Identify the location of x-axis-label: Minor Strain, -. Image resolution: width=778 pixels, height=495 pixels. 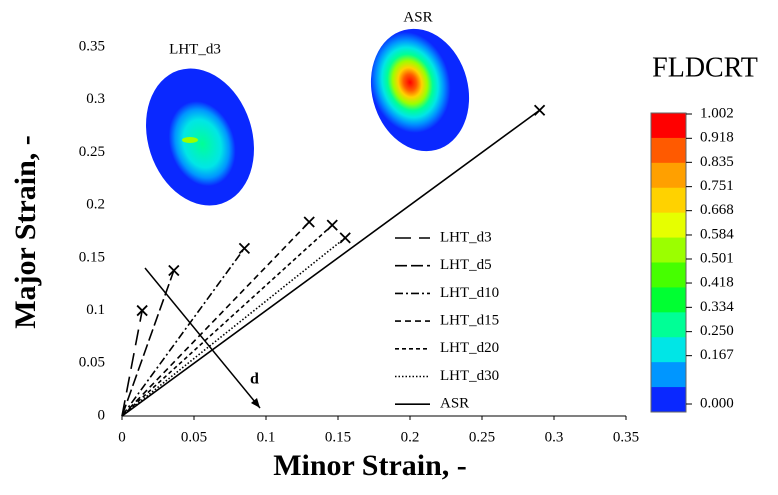
(370, 465).